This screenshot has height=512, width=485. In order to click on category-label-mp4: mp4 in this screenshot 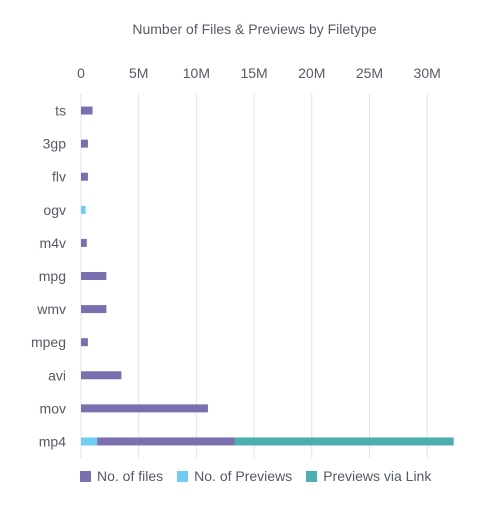, I will do `click(52, 441)`.